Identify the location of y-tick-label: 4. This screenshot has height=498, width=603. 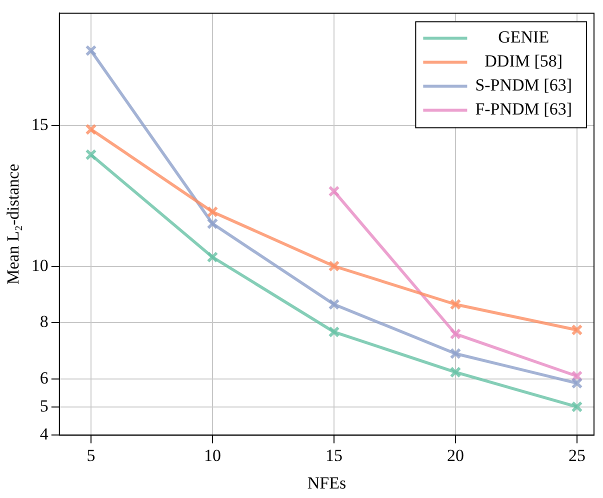
(44, 434).